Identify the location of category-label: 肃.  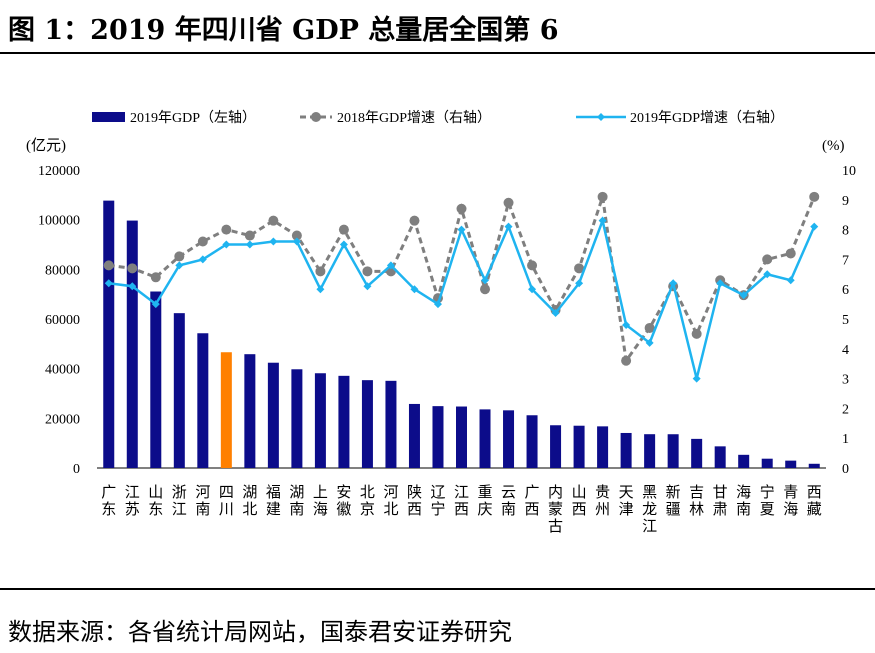
(720, 509).